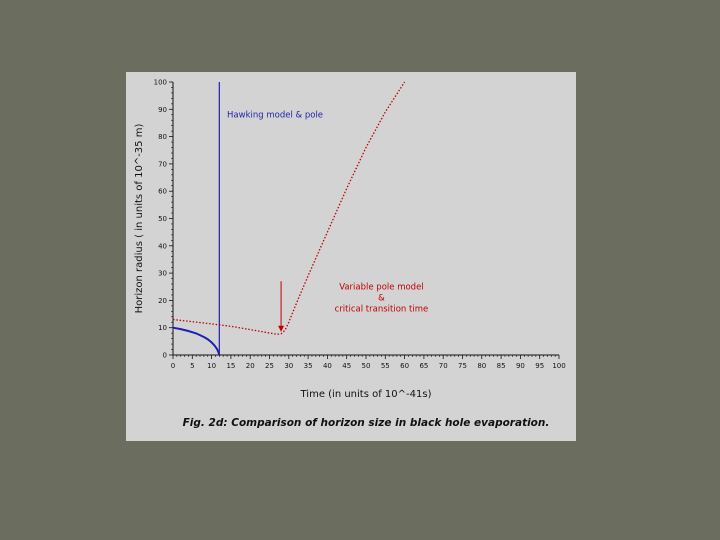 The image size is (720, 540). What do you see at coordinates (404, 366) in the screenshot?
I see `x-tick-label: 60` at bounding box center [404, 366].